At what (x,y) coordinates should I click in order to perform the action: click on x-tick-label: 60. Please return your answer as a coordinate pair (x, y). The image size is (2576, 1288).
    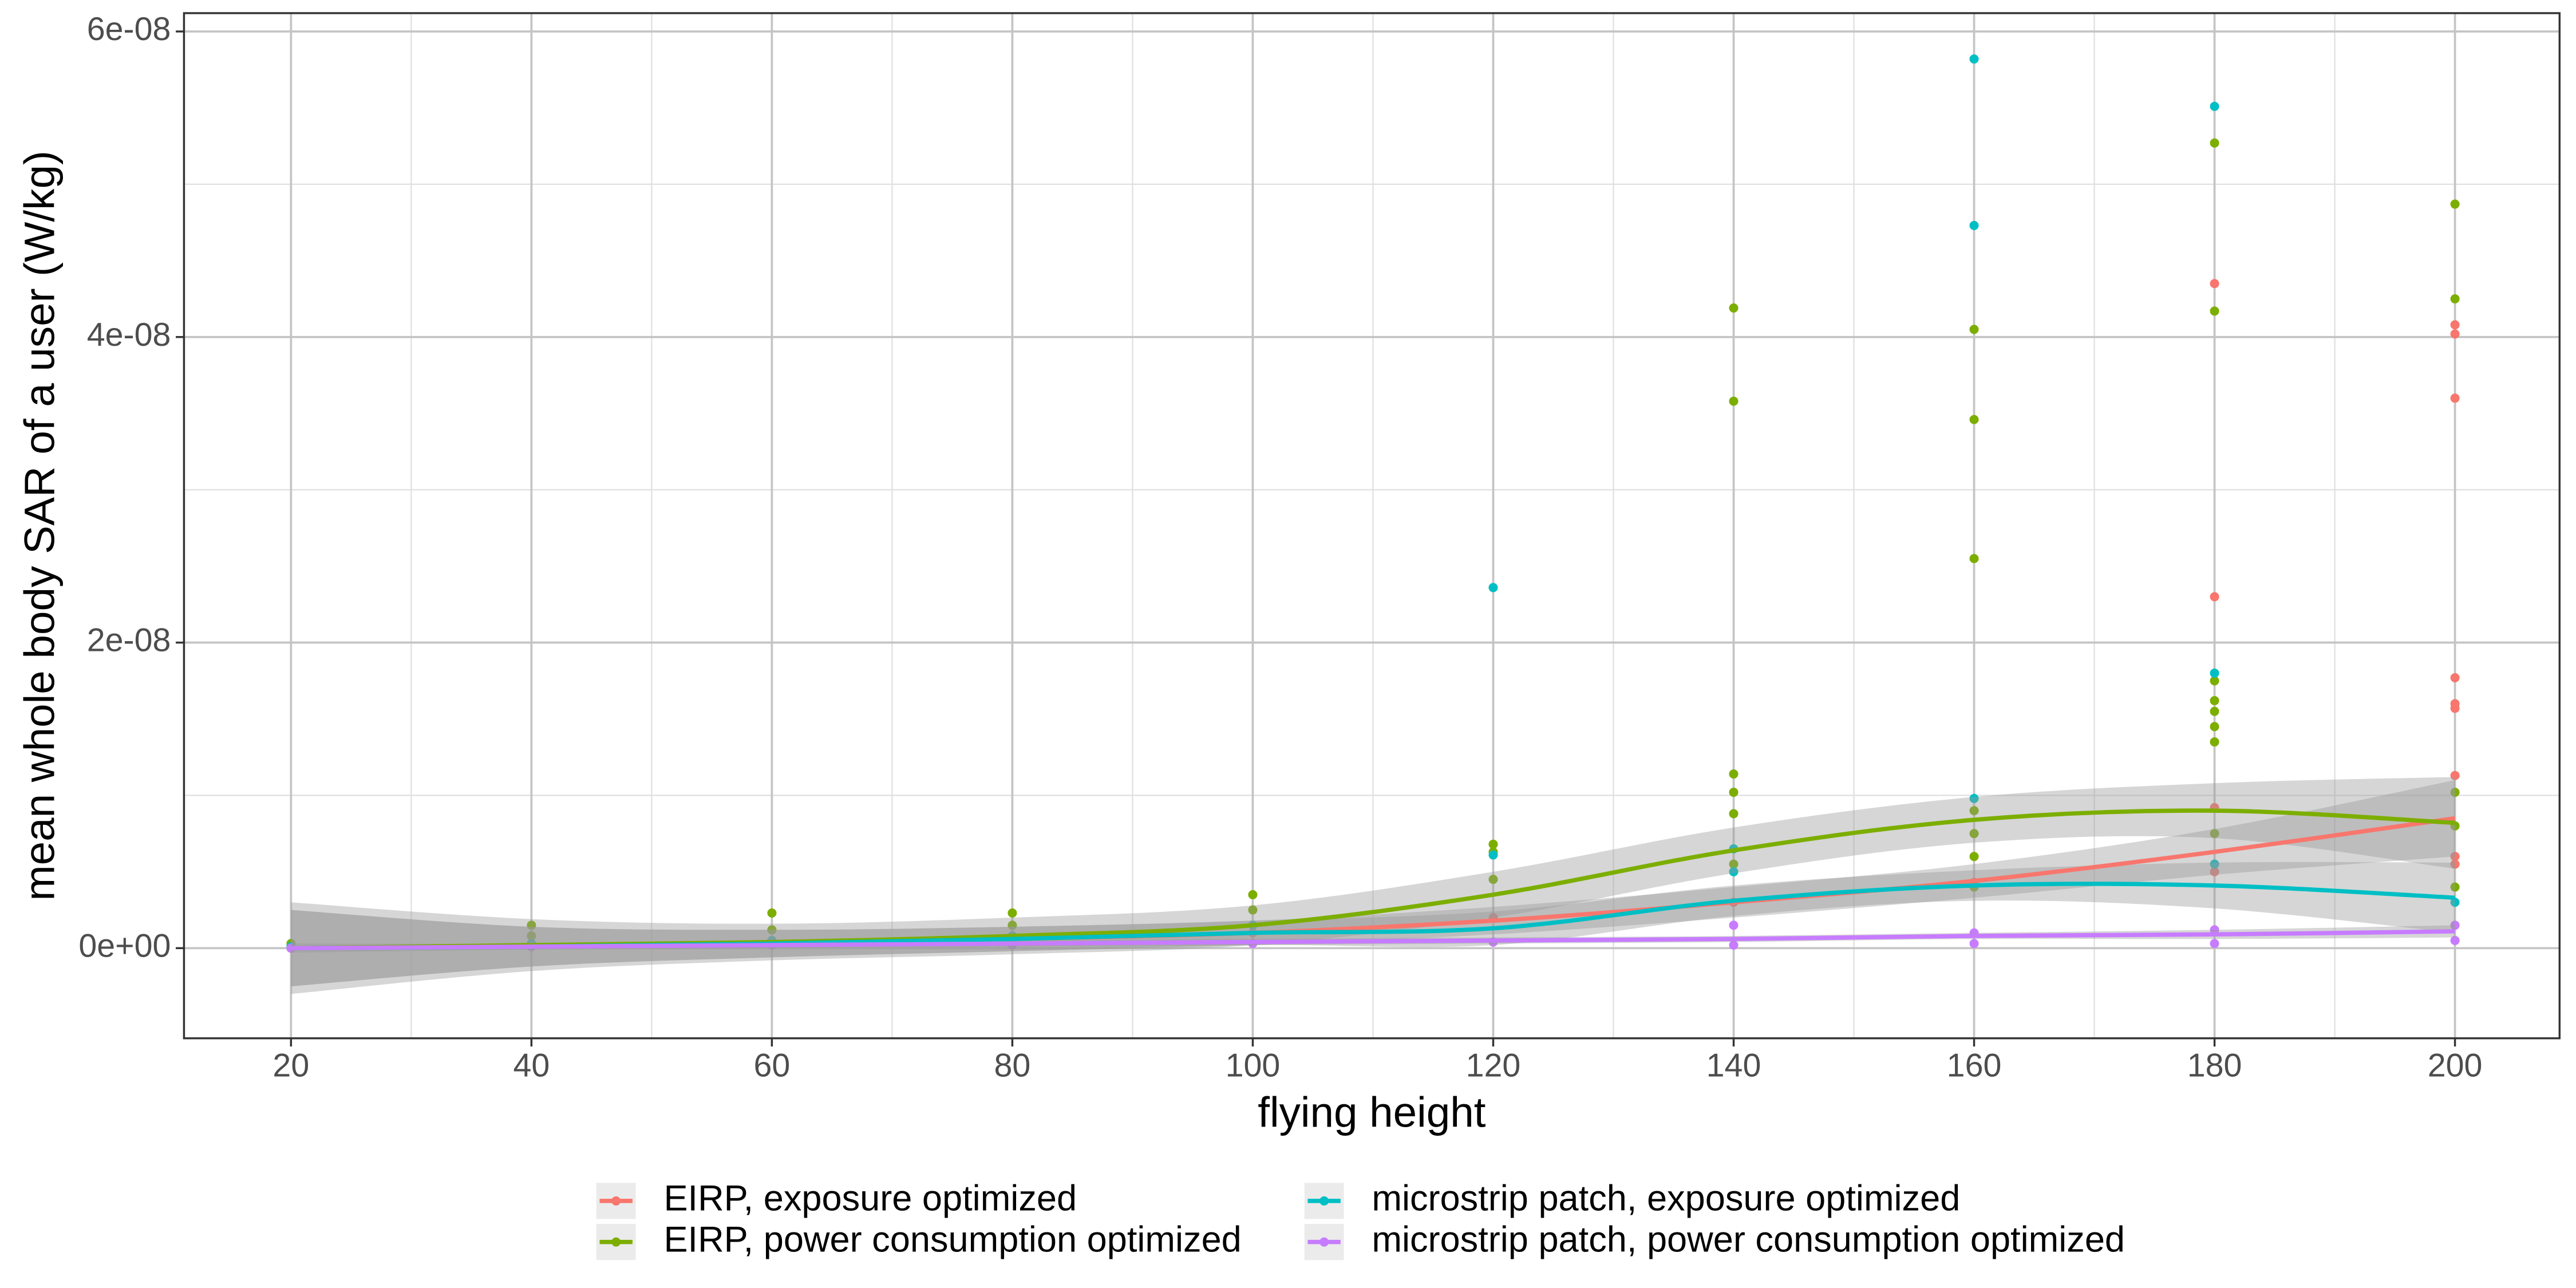
    Looking at the image, I should click on (771, 1066).